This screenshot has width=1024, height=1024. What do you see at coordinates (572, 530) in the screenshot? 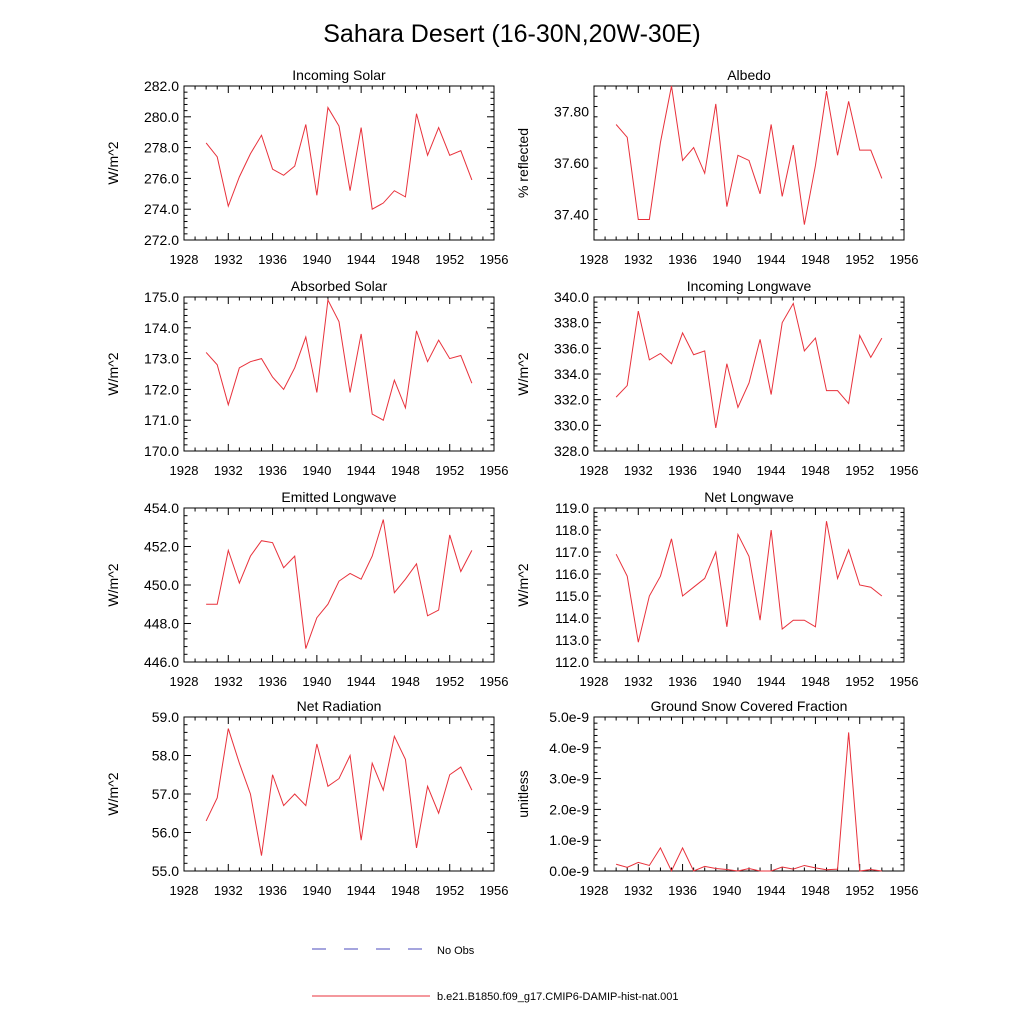
I see `y-tick-label: 118.0` at bounding box center [572, 530].